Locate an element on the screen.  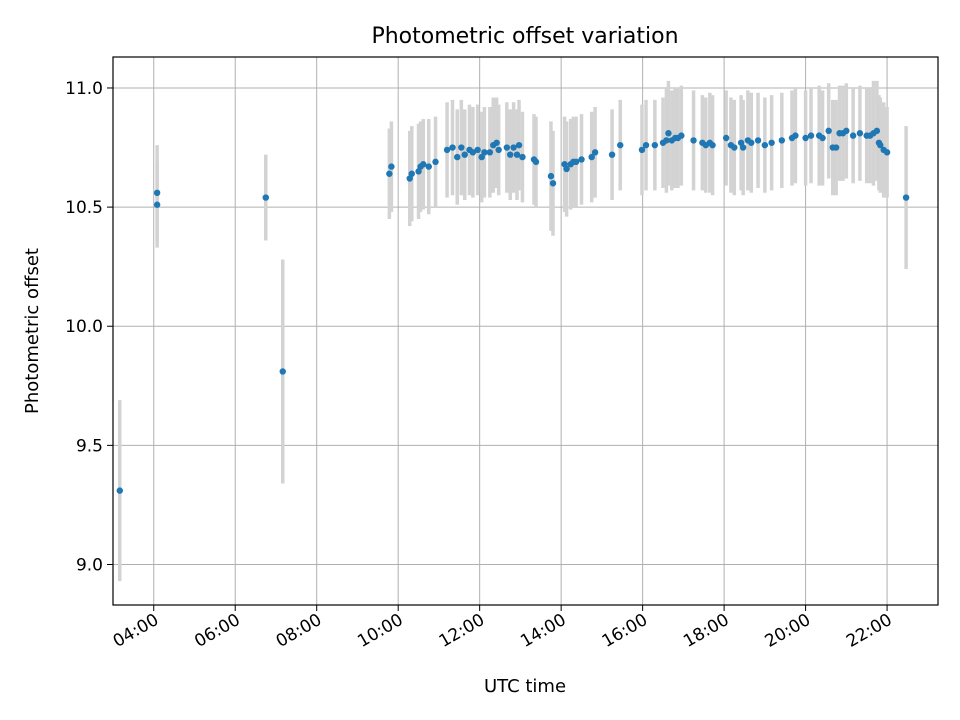
x-tick-label: 10:00 is located at coordinates (380, 631).